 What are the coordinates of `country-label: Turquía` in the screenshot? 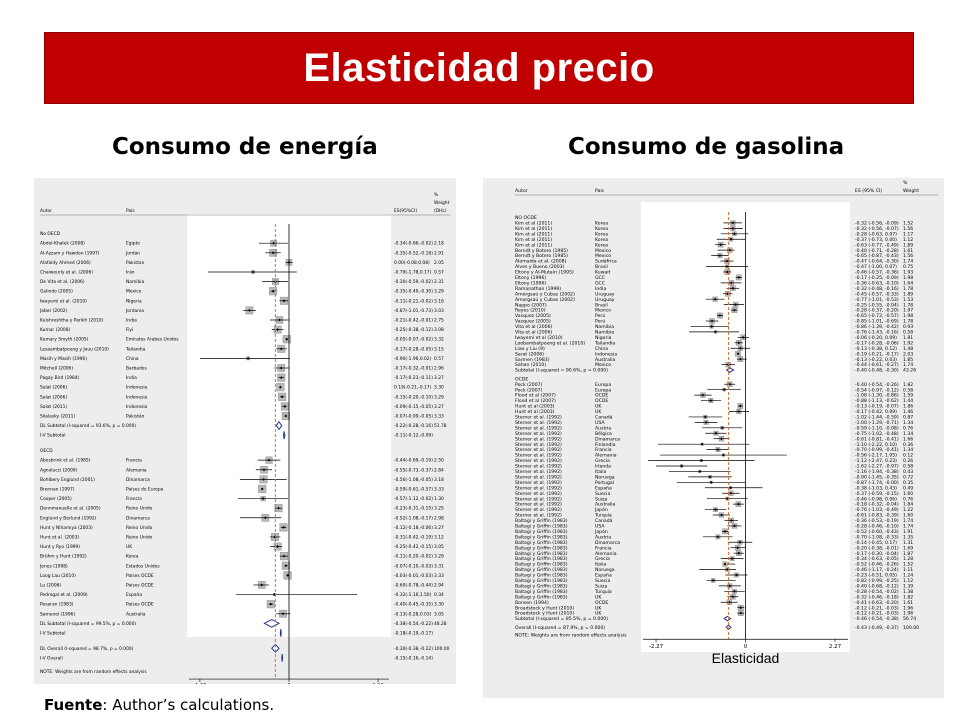 It's located at (603, 591).